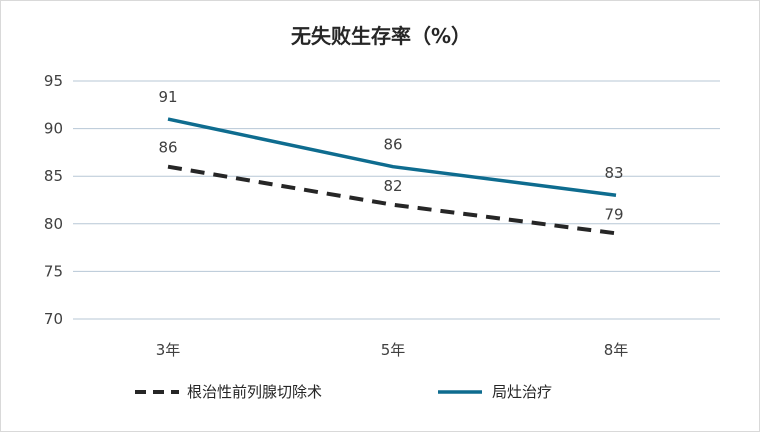  What do you see at coordinates (168, 350) in the screenshot?
I see `x-tick-label: 3年` at bounding box center [168, 350].